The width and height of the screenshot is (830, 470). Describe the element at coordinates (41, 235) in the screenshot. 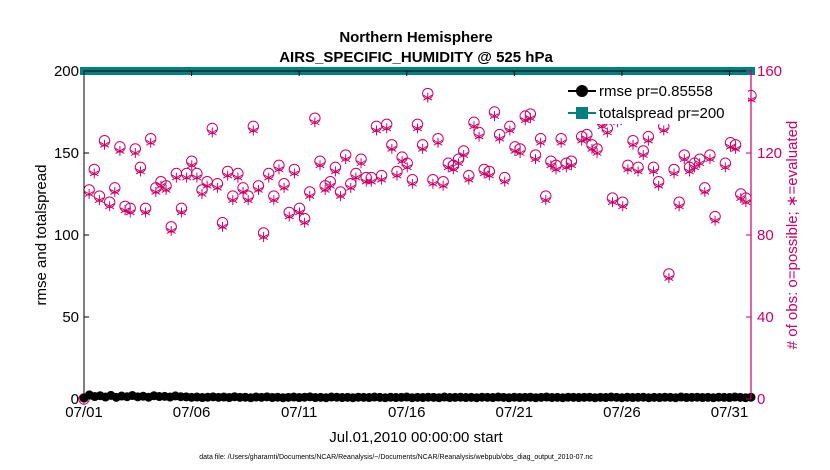

I see `y-axis-left-label: rmse and totalspread` at that location.